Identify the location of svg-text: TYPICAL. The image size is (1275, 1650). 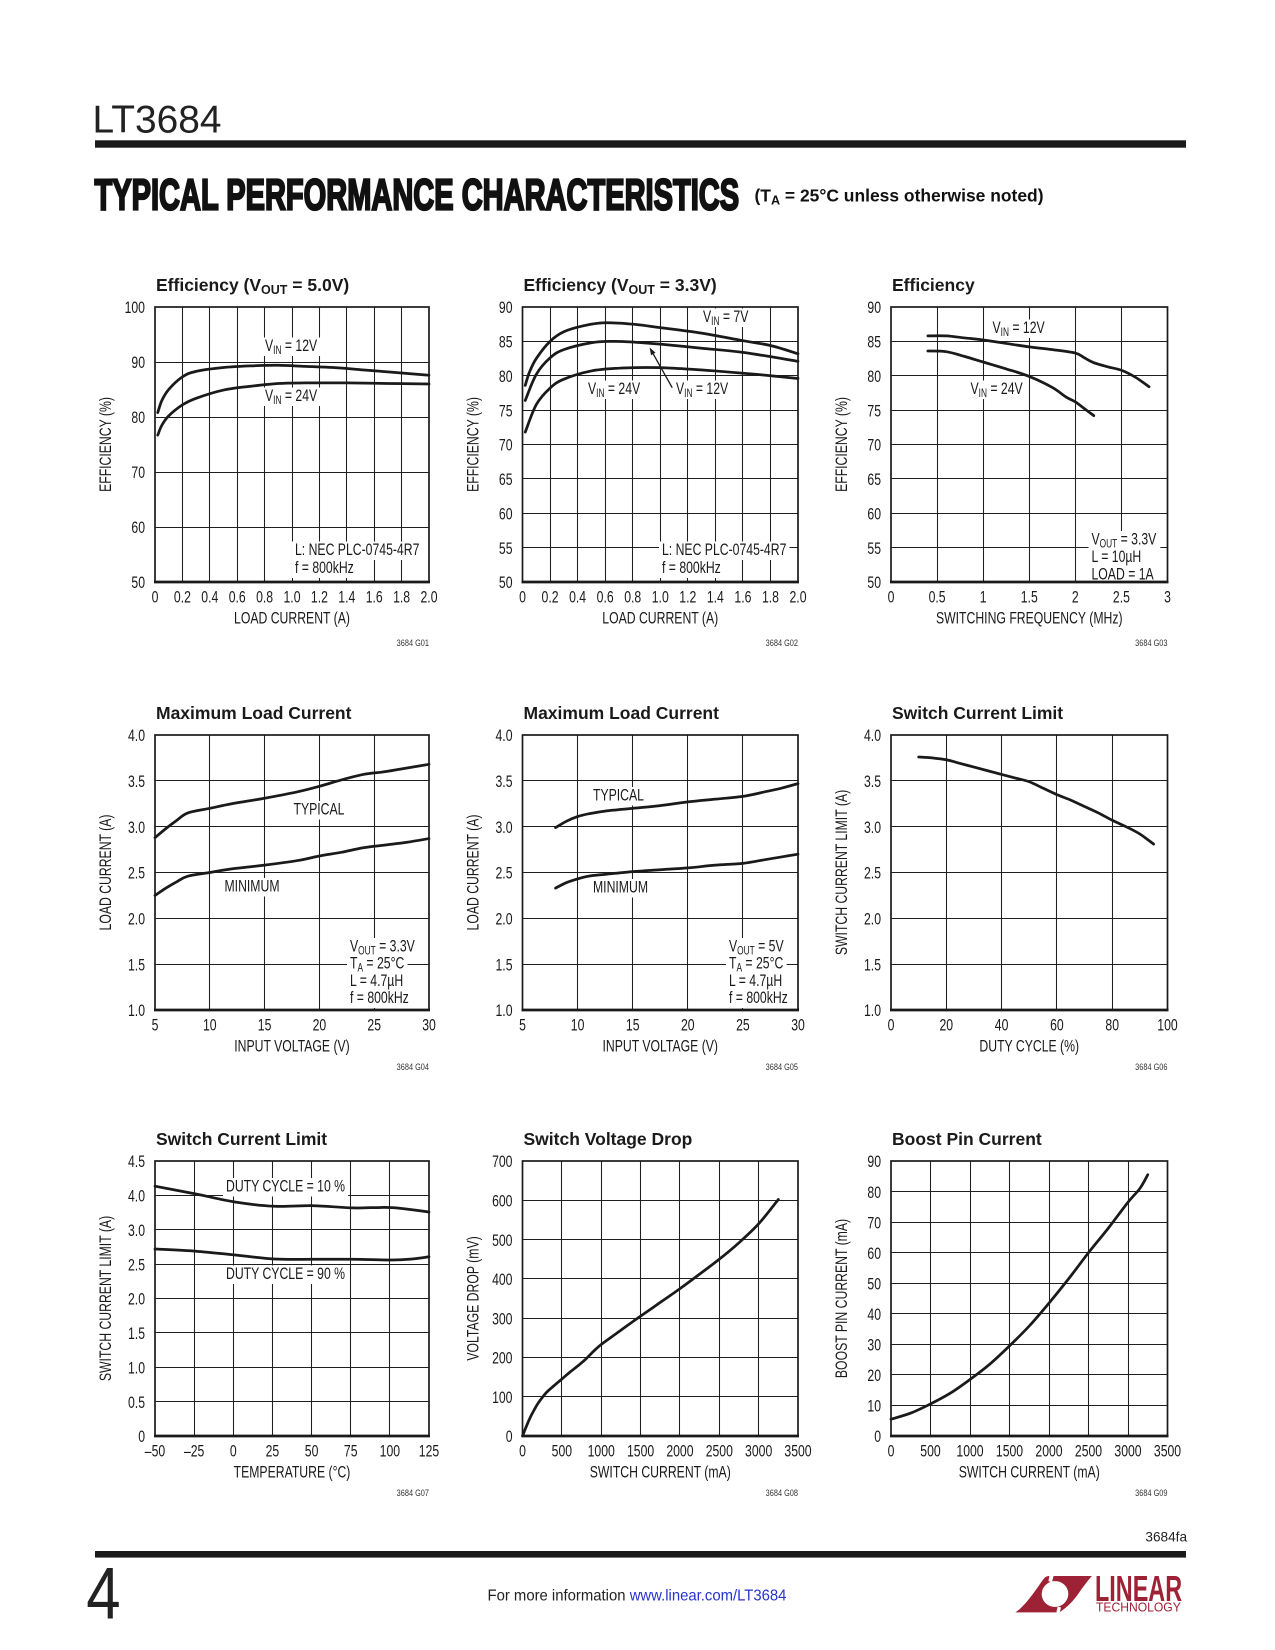
(319, 810).